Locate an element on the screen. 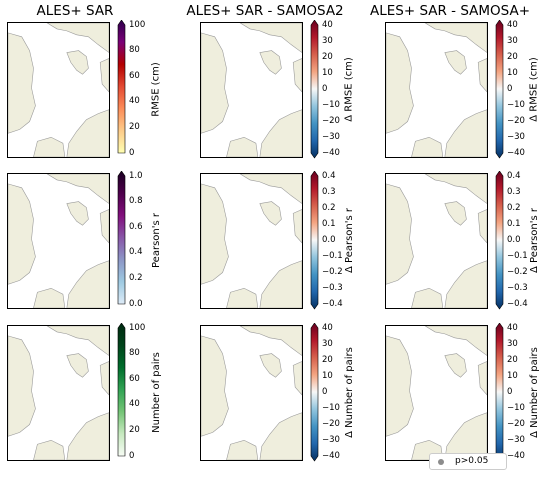 This screenshot has height=502, width=550. column-title-ales-sar: ALES+ SAR is located at coordinates (75, 11).